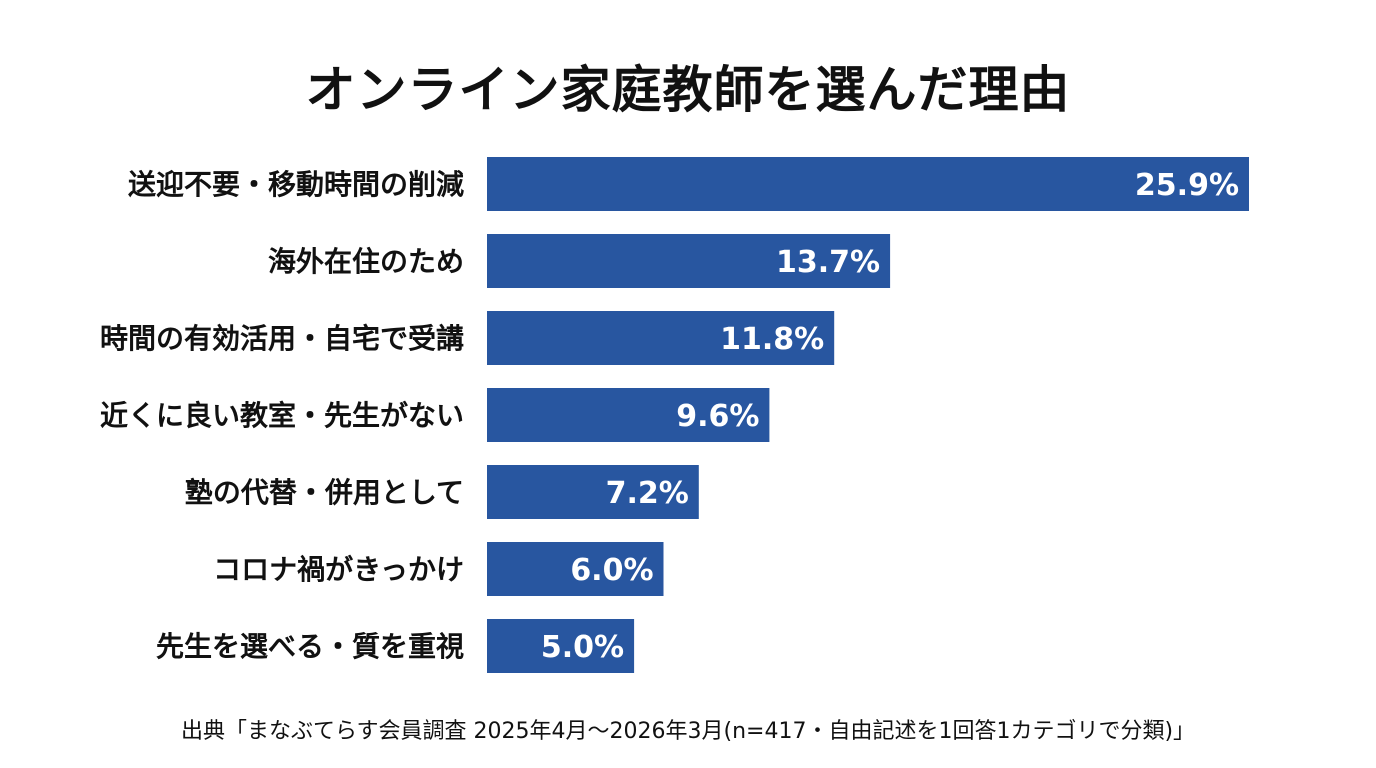  What do you see at coordinates (717, 416) in the screenshot?
I see `data-label: 9.6%` at bounding box center [717, 416].